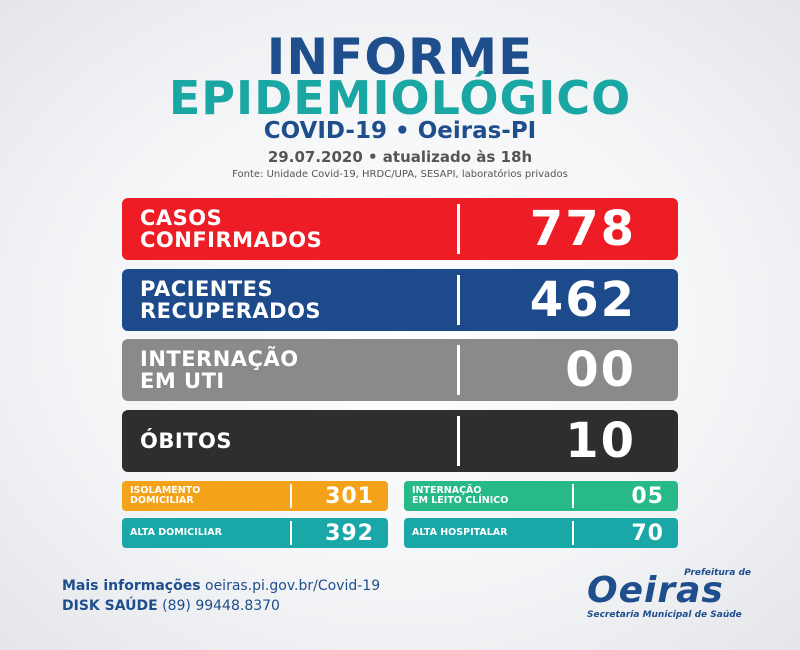  Describe the element at coordinates (647, 496) in the screenshot. I see `clinical-bed-value: 05` at that location.